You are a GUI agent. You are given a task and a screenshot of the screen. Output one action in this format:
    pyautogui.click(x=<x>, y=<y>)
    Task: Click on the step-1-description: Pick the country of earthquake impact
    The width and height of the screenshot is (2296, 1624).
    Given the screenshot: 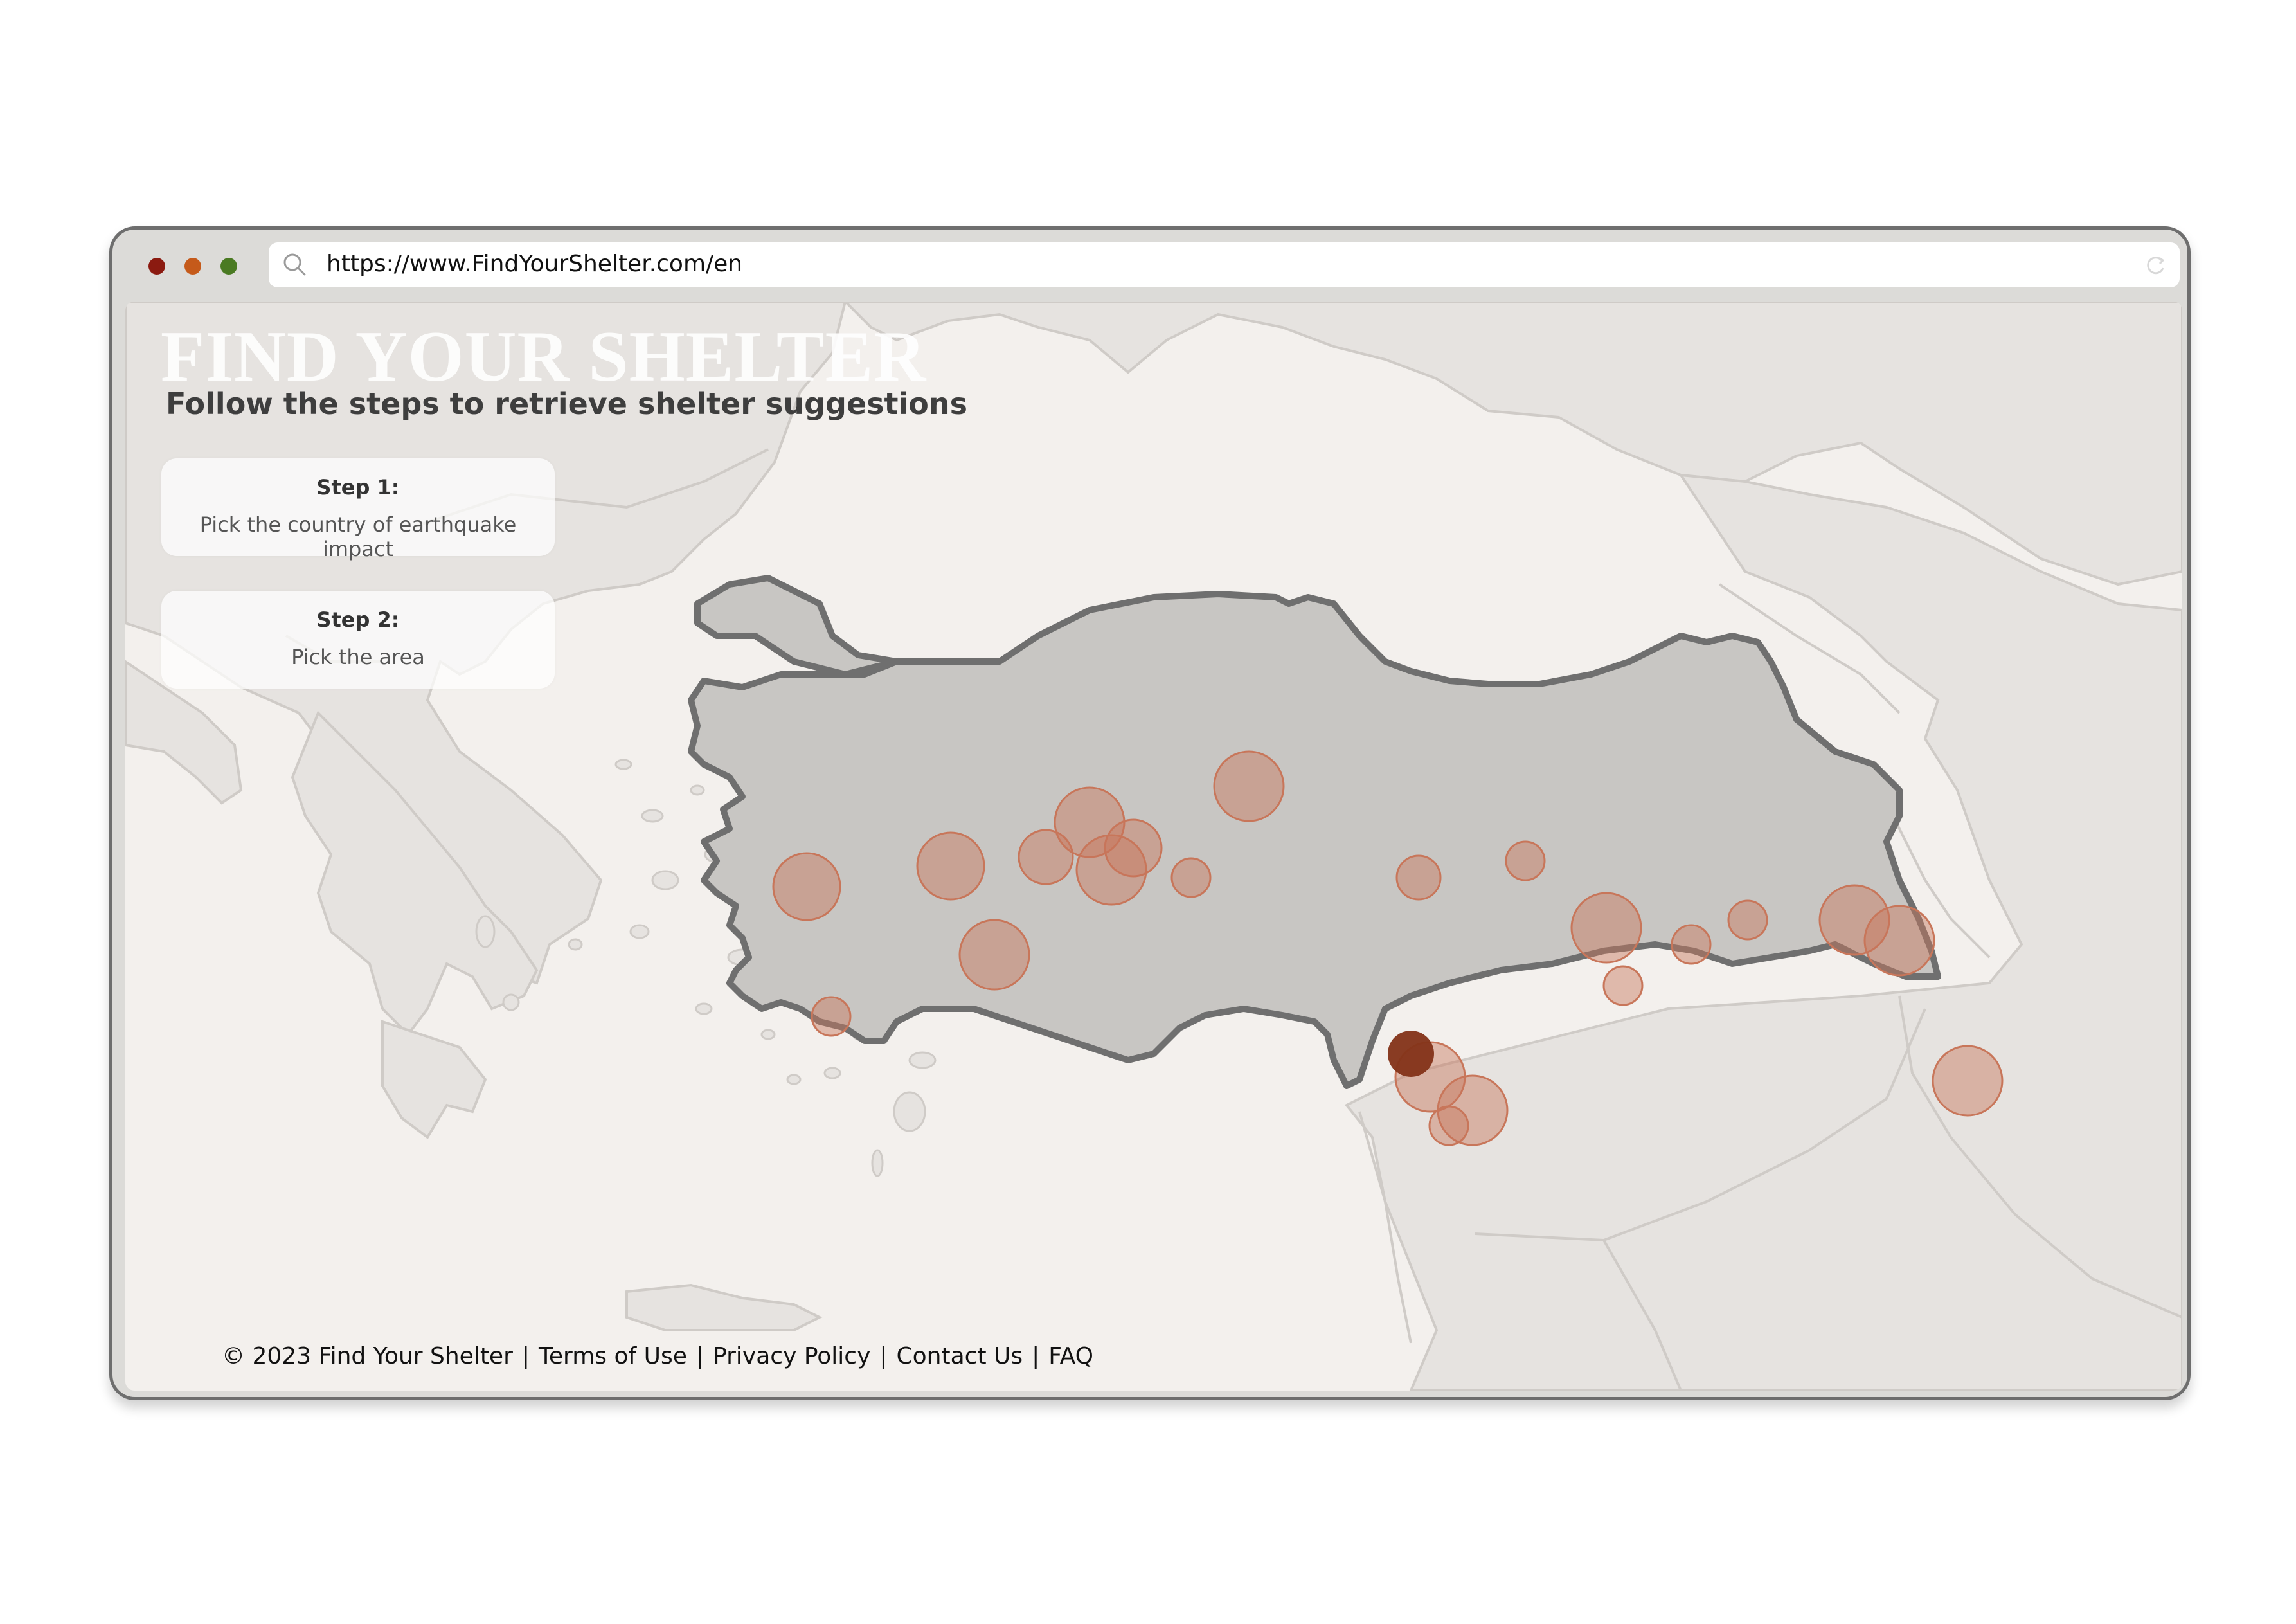 What is the action you would take?
    pyautogui.click(x=358, y=536)
    